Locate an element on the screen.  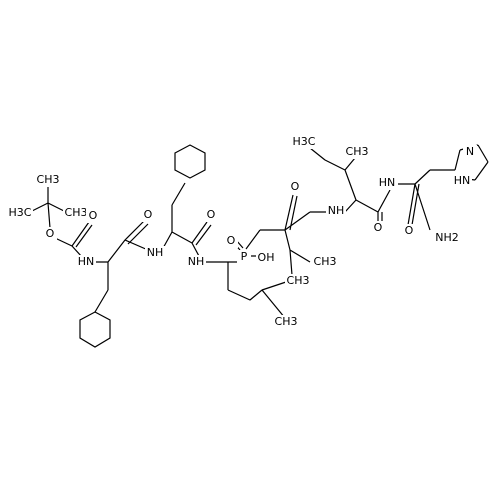
atom-label: P is located at coordinates (244, 256).